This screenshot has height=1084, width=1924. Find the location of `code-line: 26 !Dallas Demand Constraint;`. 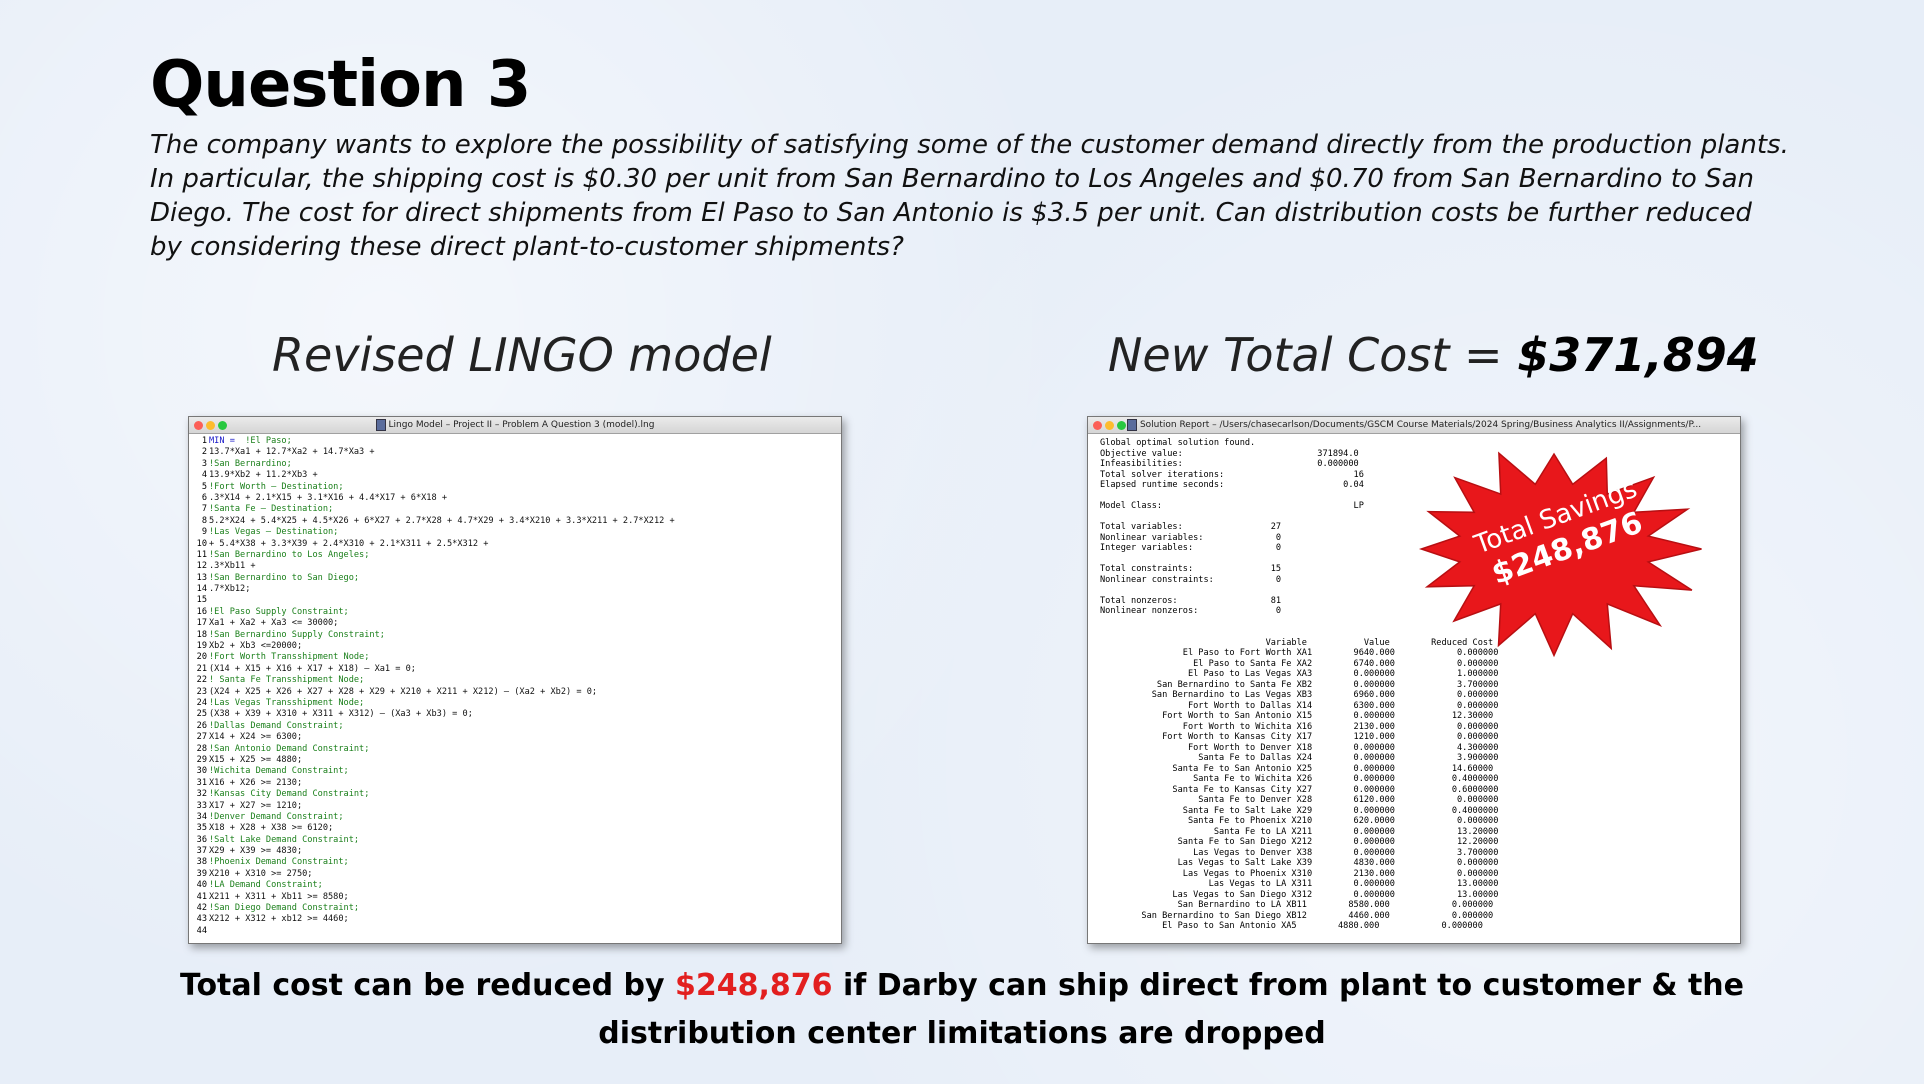

code-line: 26 !Dallas Demand Constraint; is located at coordinates (517, 726).